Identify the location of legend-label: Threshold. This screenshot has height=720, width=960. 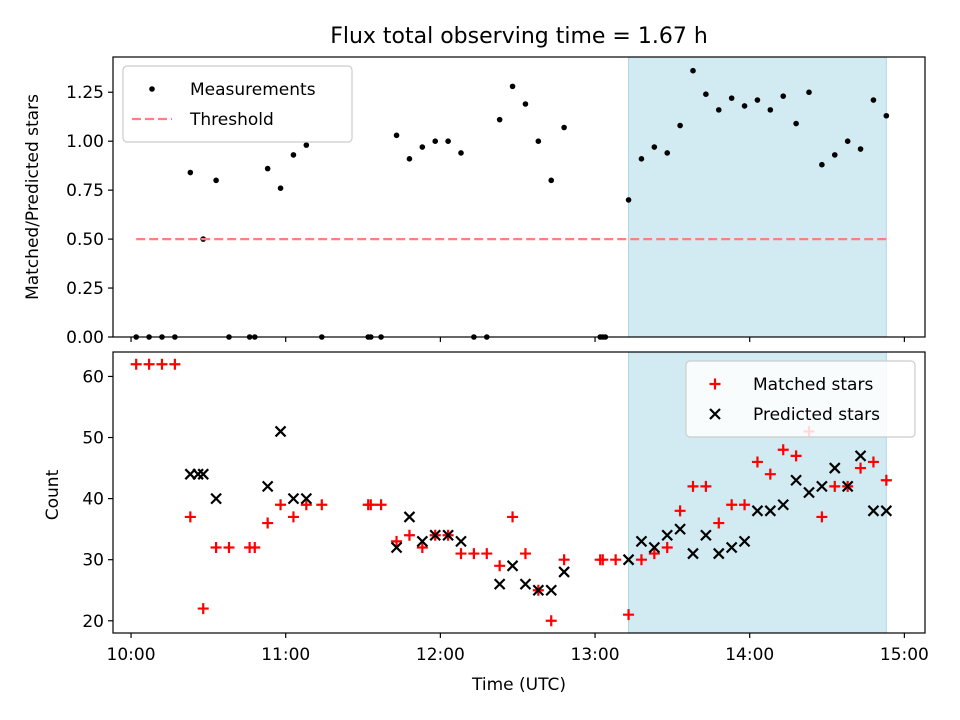
(231, 120).